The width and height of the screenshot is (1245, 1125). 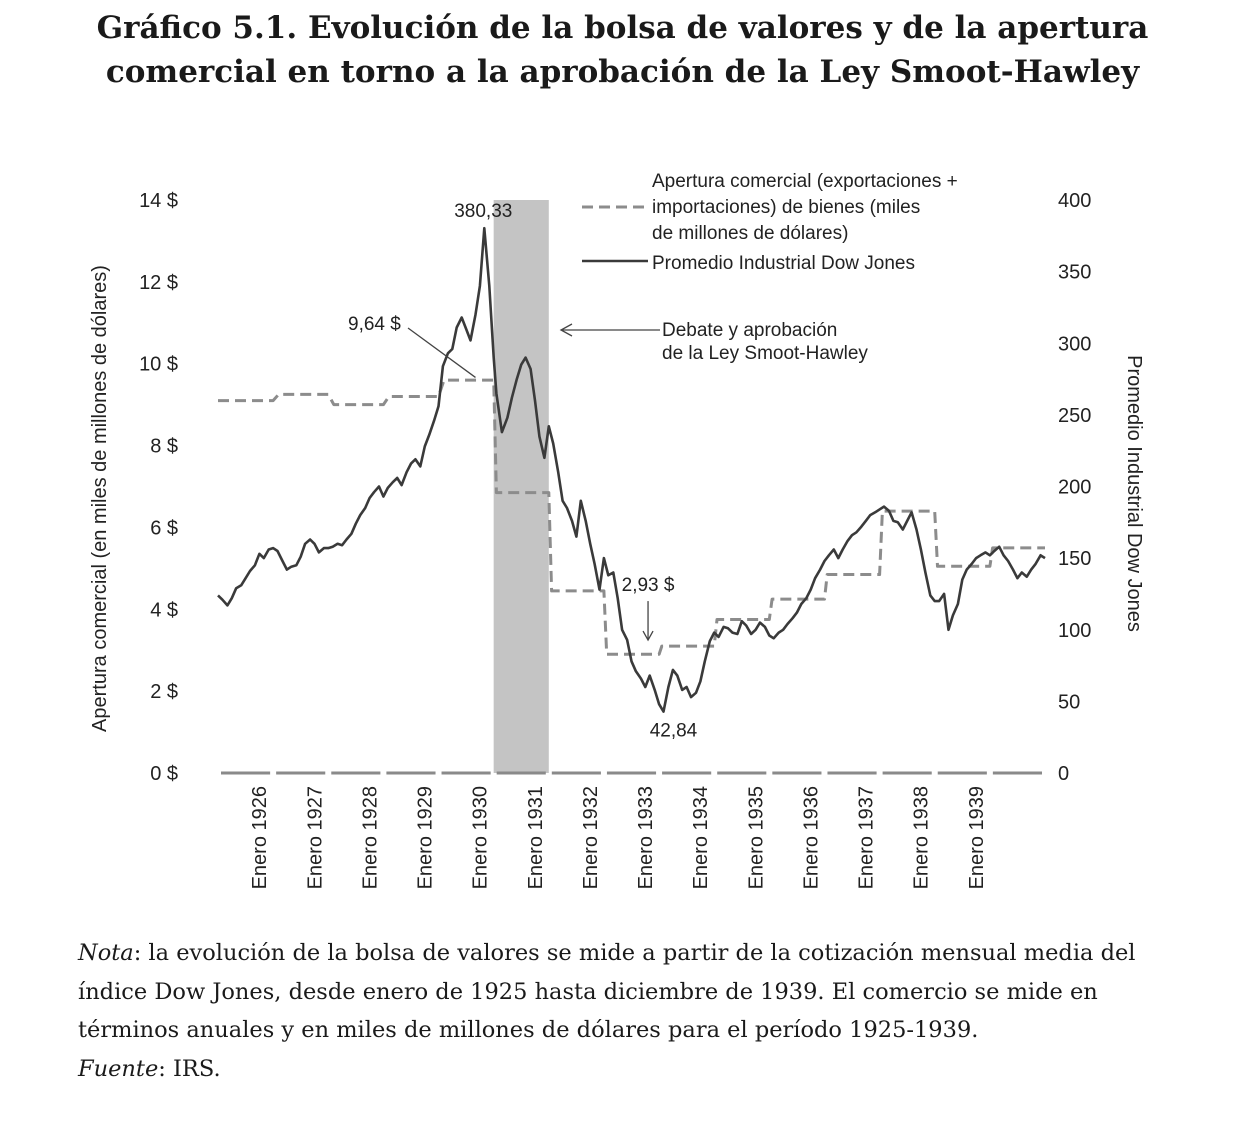 I want to click on annotation-debate-label: de la Ley Smoot-Hawley, so click(x=765, y=353).